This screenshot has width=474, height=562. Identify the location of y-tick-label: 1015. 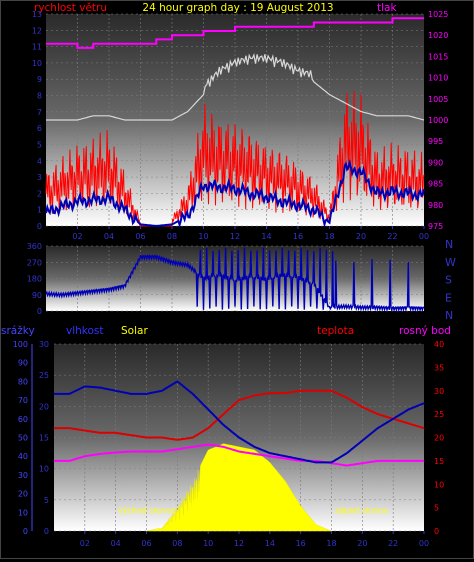
(438, 56).